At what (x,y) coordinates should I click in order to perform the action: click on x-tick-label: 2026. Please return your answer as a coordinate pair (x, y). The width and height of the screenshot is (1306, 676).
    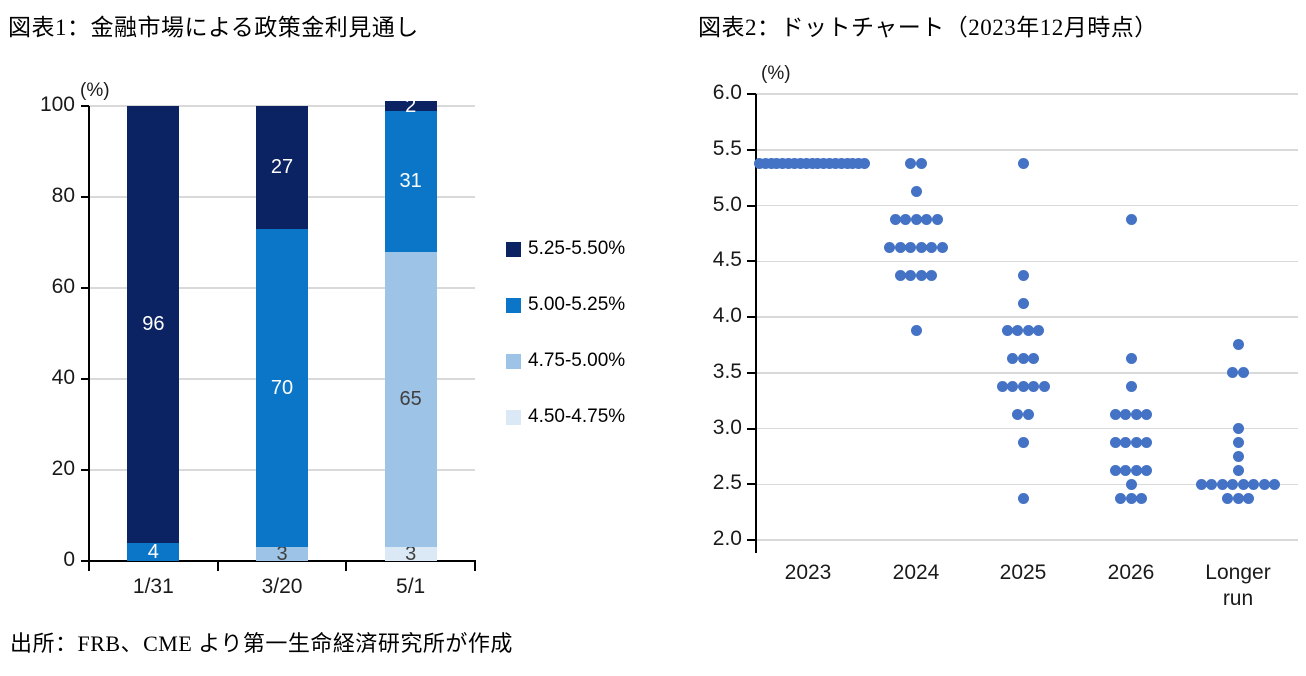
    Looking at the image, I should click on (1131, 572).